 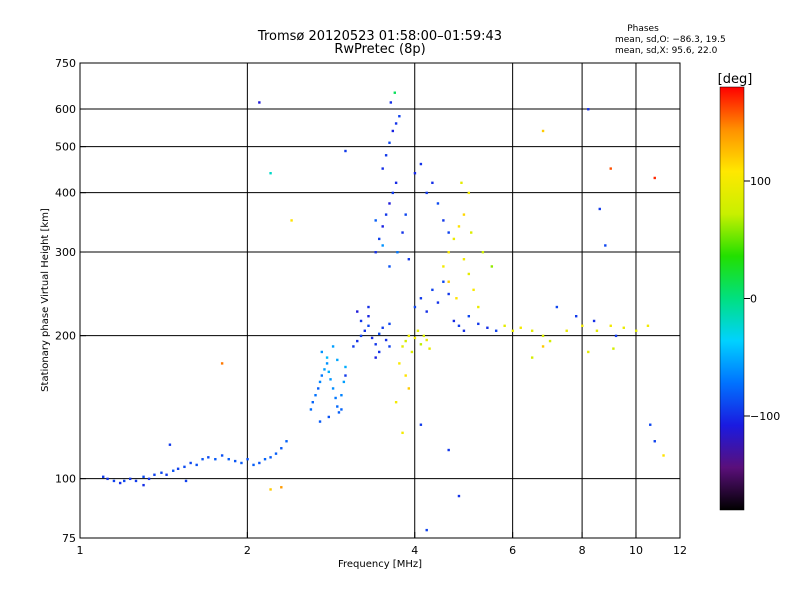 What do you see at coordinates (65, 63) in the screenshot?
I see `y-tick-label: 750` at bounding box center [65, 63].